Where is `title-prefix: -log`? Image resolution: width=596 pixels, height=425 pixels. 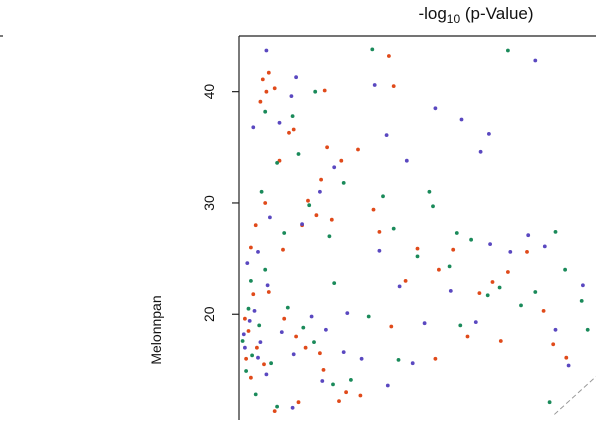
title-prefix: -log is located at coordinates (432, 13).